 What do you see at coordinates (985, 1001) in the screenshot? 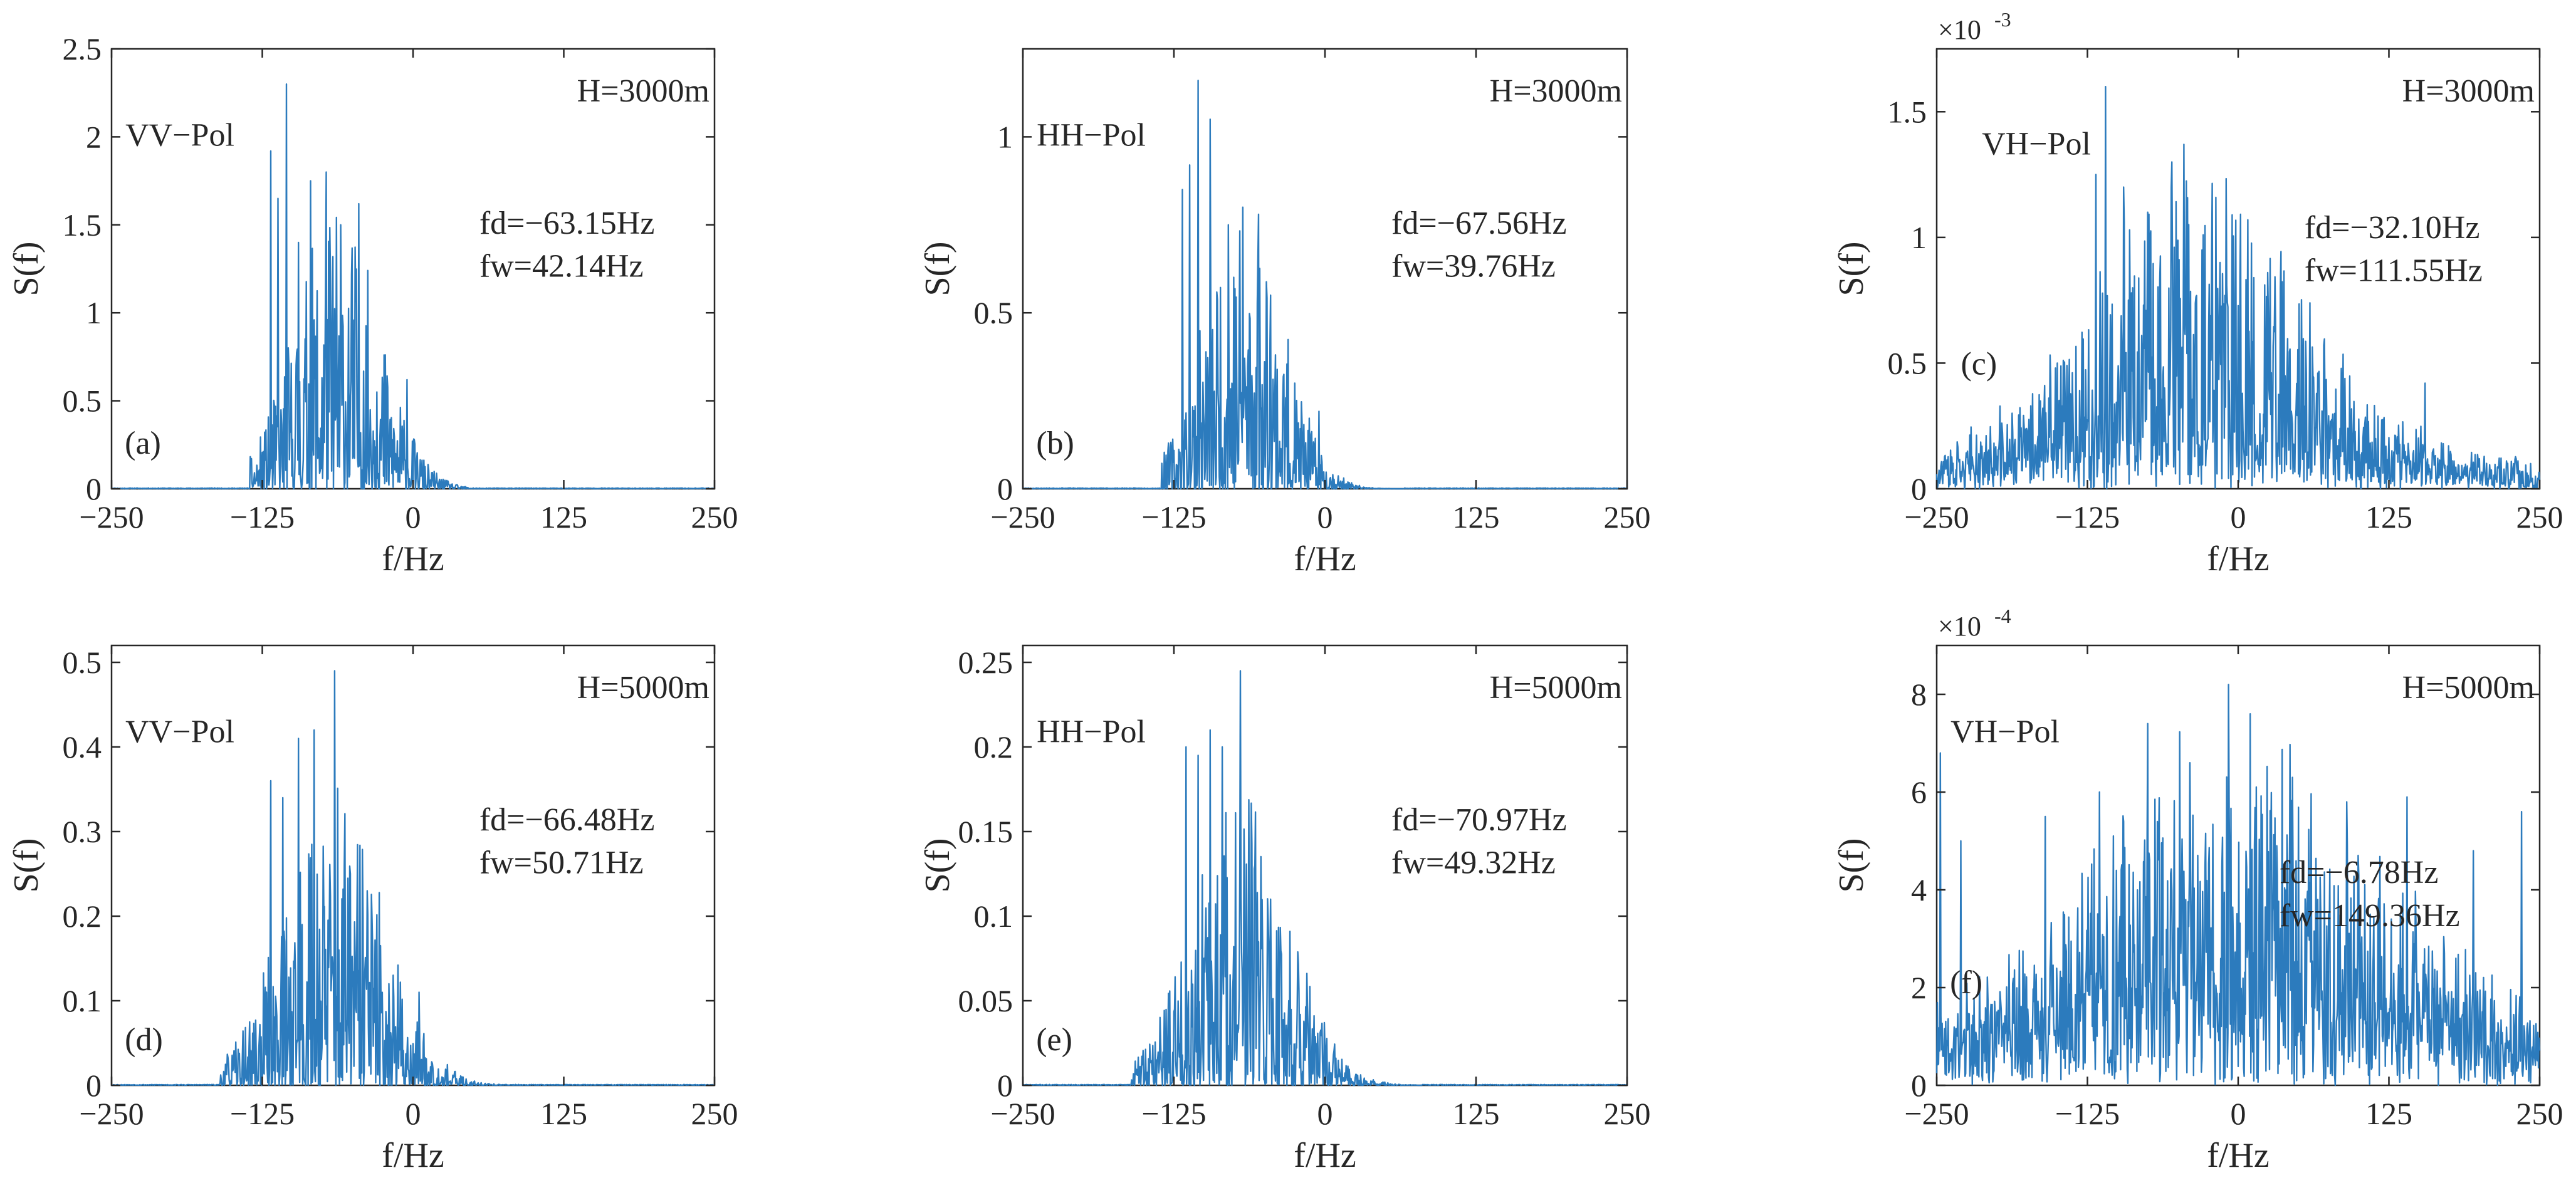
I see `y-tick-label: 0.05` at bounding box center [985, 1001].